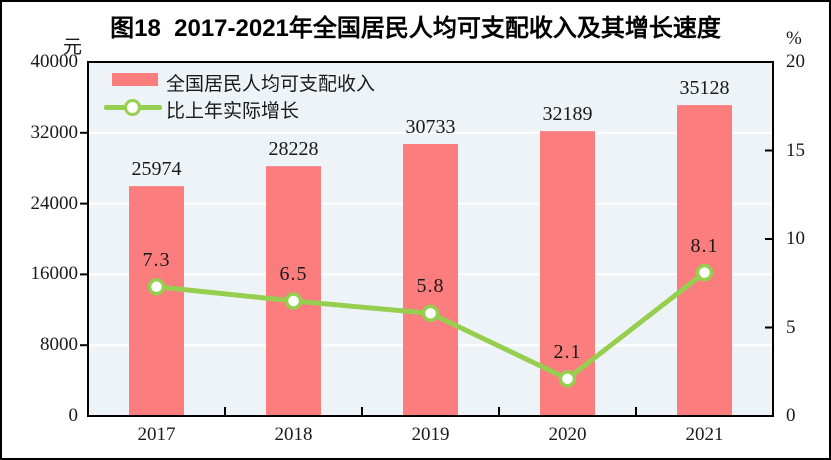 The height and width of the screenshot is (460, 831). I want to click on marker-2020, so click(567, 379).